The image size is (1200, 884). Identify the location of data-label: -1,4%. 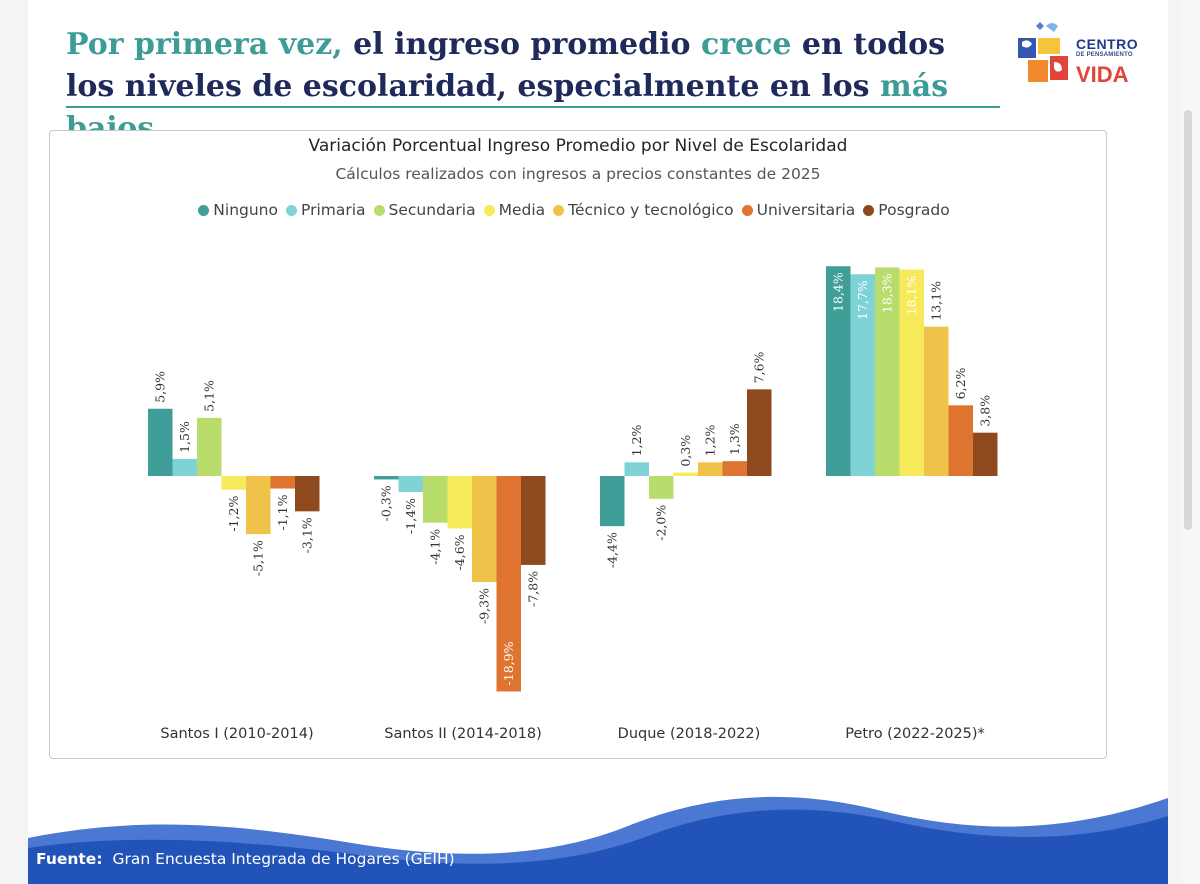
(410, 516).